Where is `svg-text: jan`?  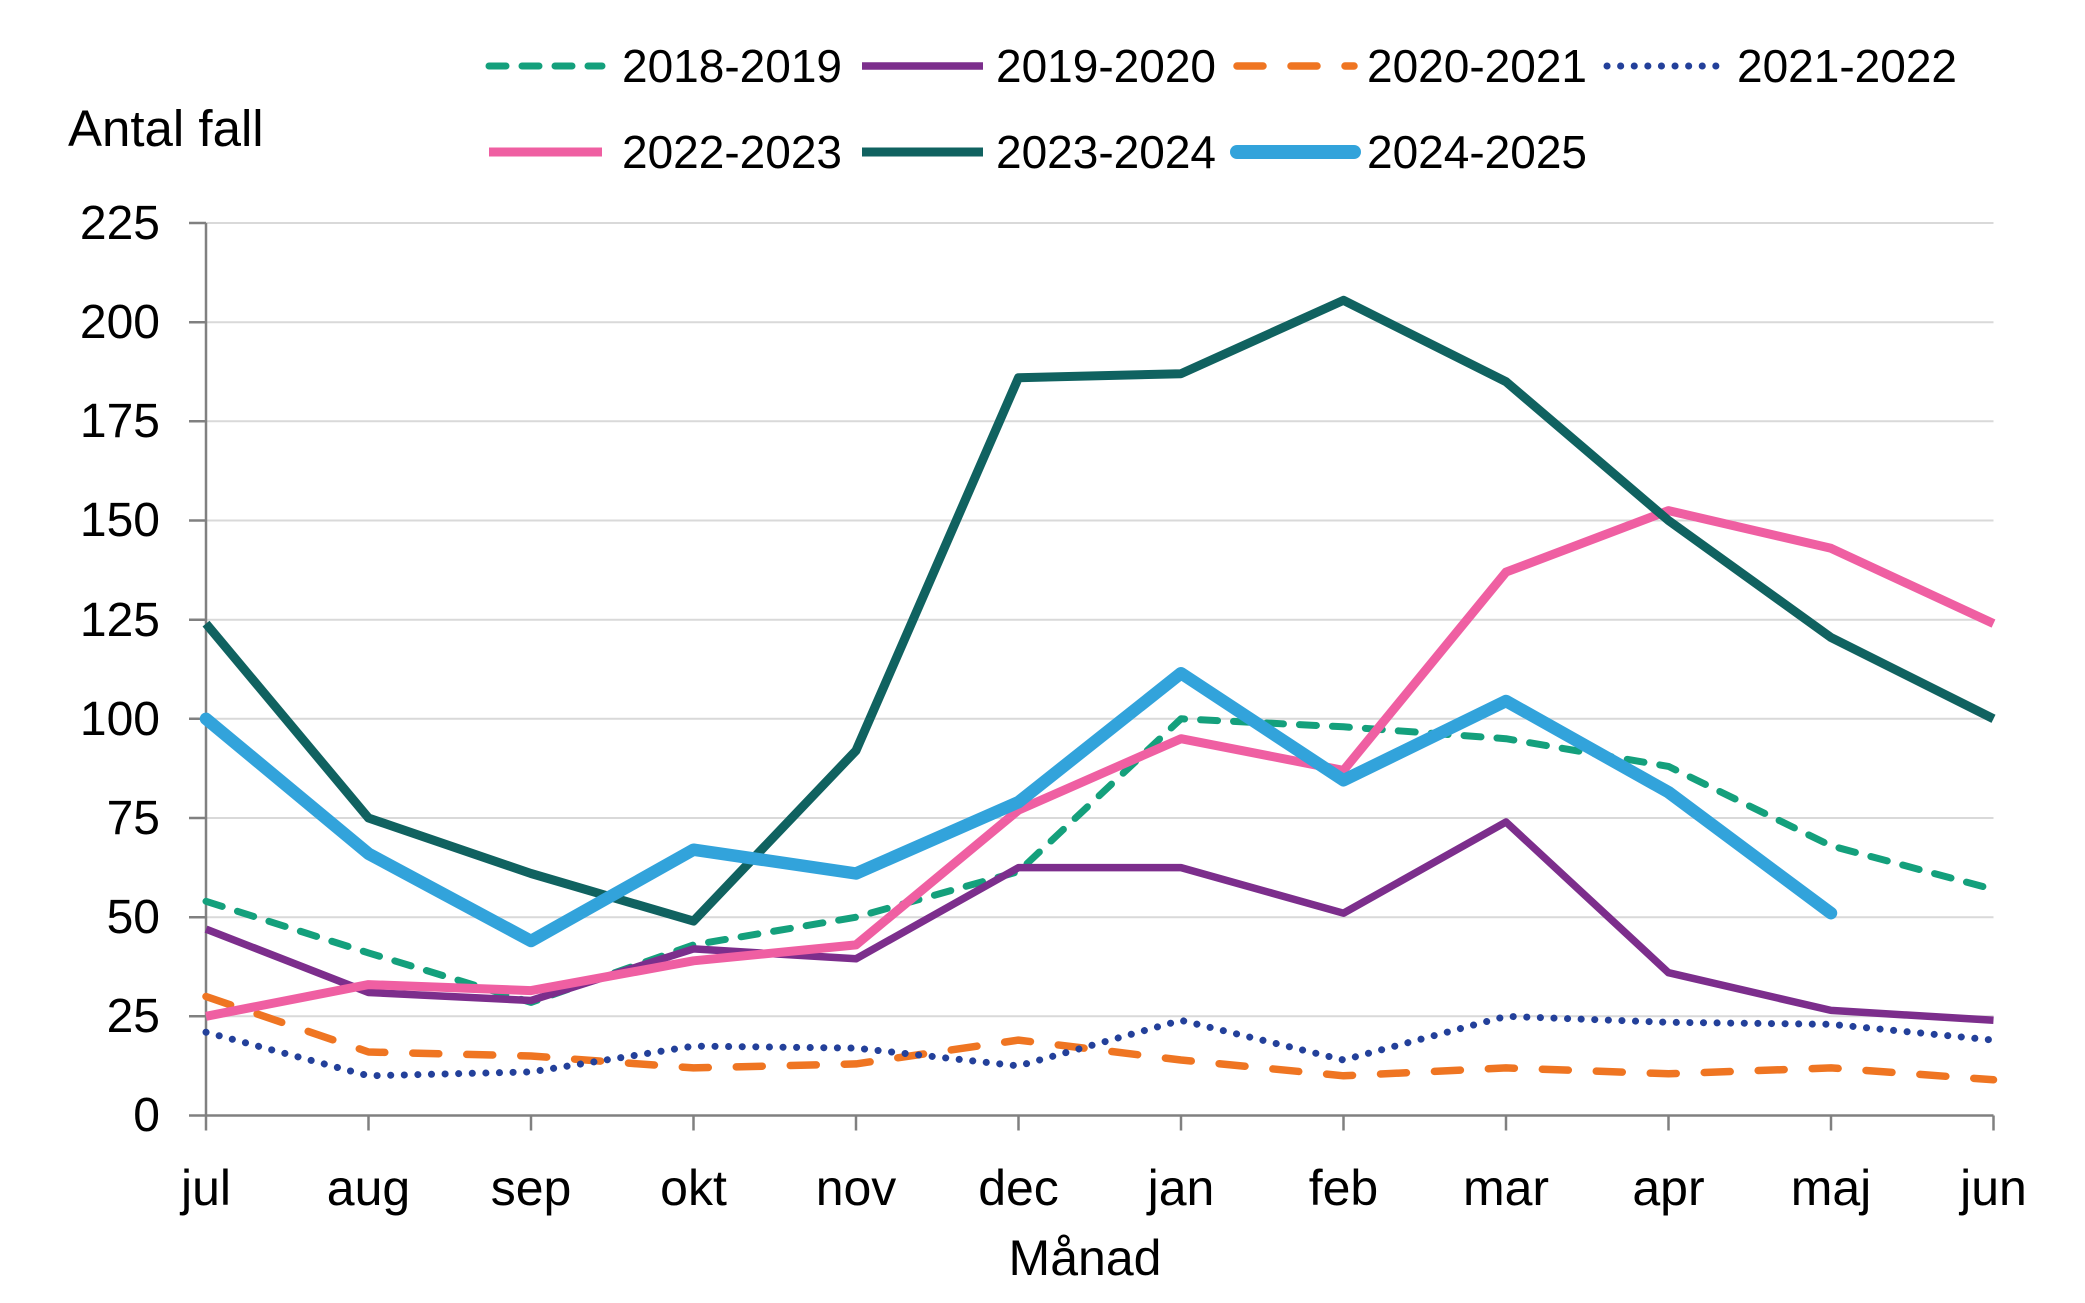
svg-text: jan is located at coordinates (1180, 1188).